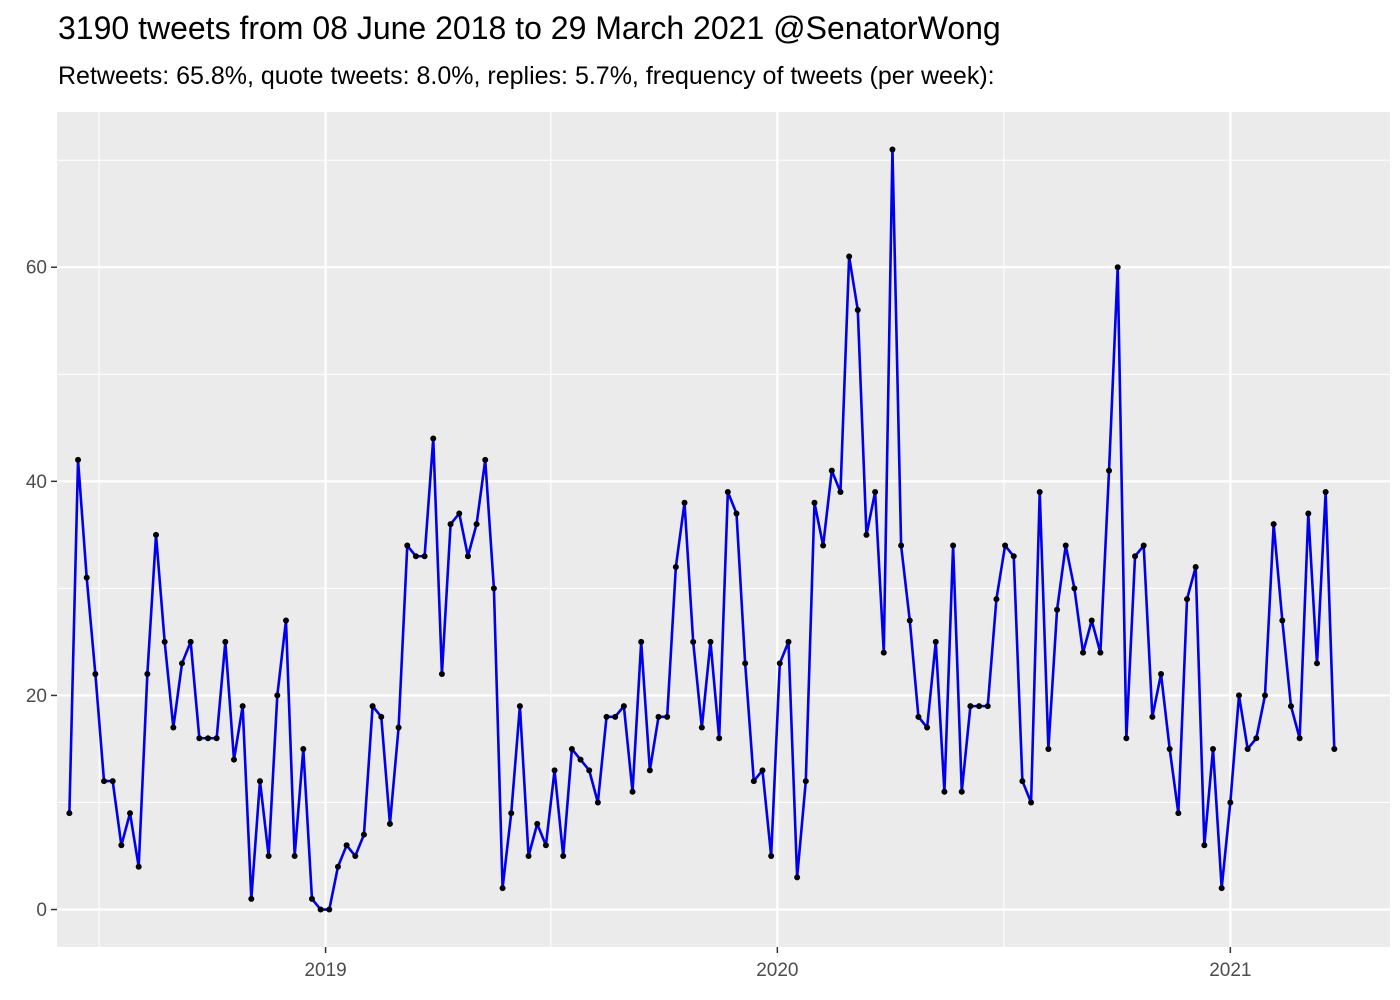  I want to click on y-tick-label: 60, so click(36, 268).